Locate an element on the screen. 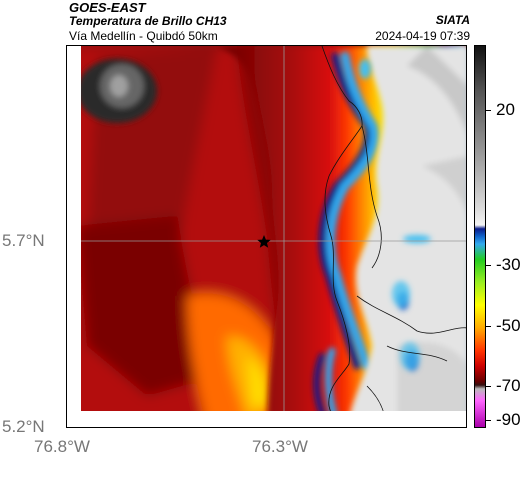  colorbar-label-20: 20 is located at coordinates (505, 109).